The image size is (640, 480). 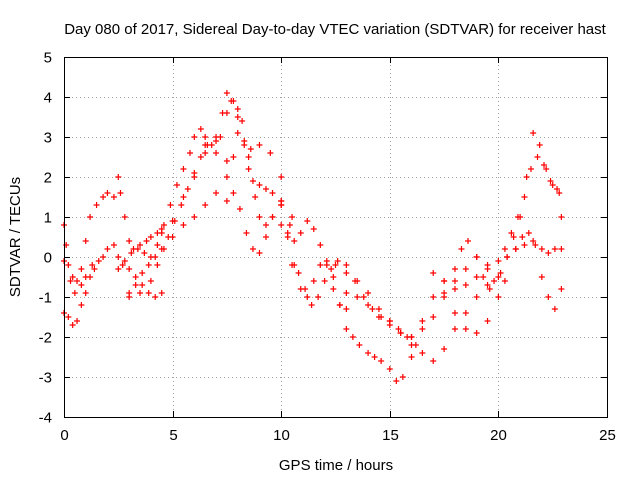 What do you see at coordinates (45, 418) in the screenshot?
I see `y-tick-label: -4` at bounding box center [45, 418].